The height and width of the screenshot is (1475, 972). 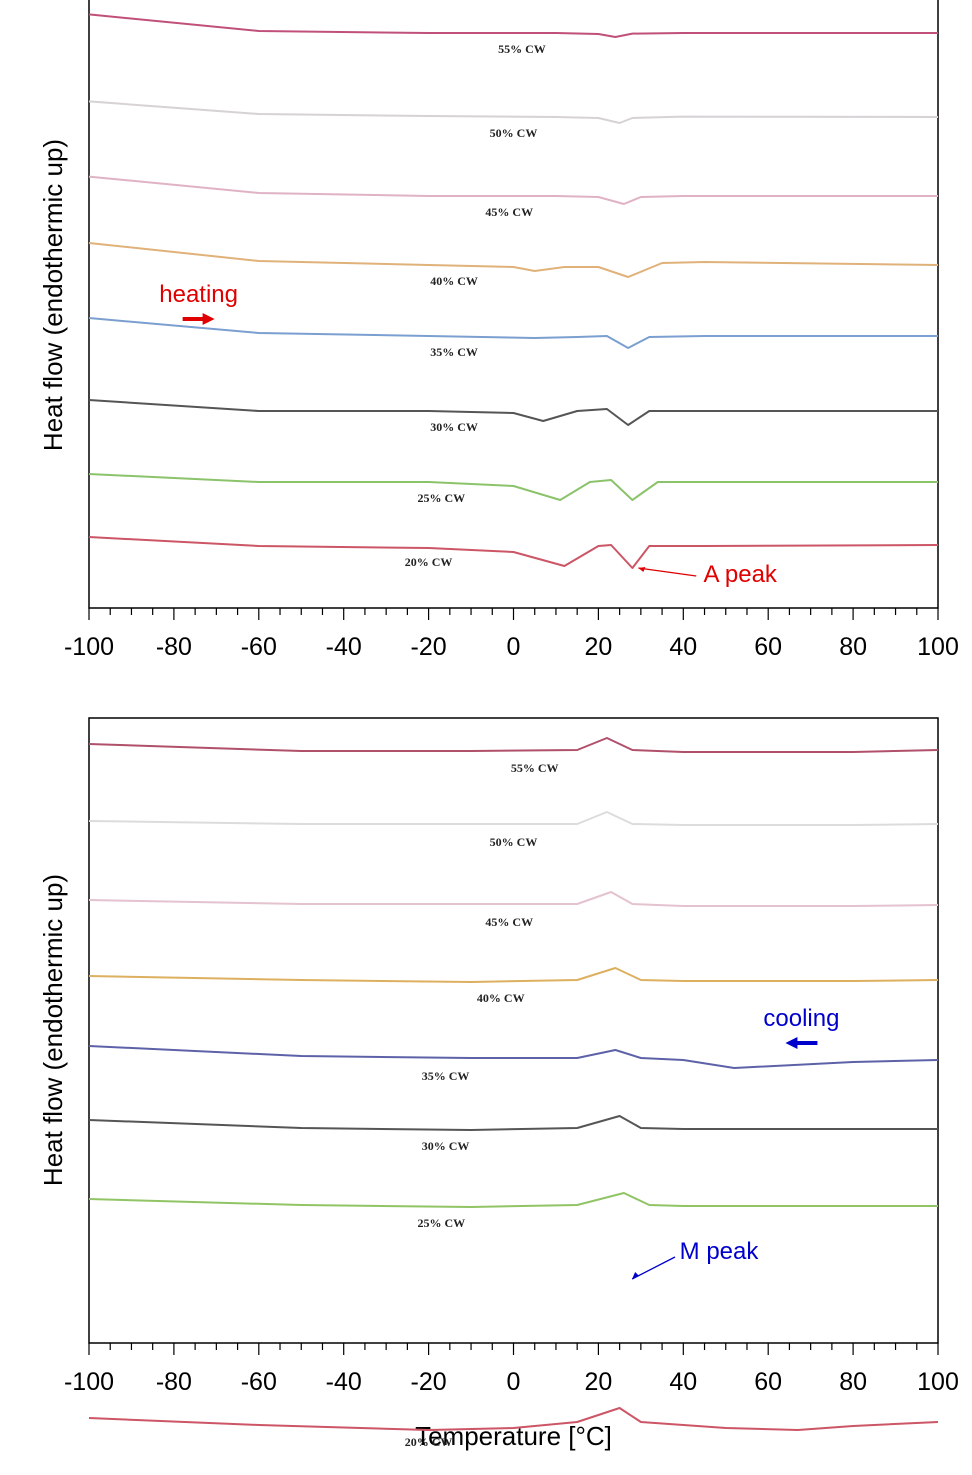 I want to click on x-tick-label-heating: 80, so click(x=853, y=647).